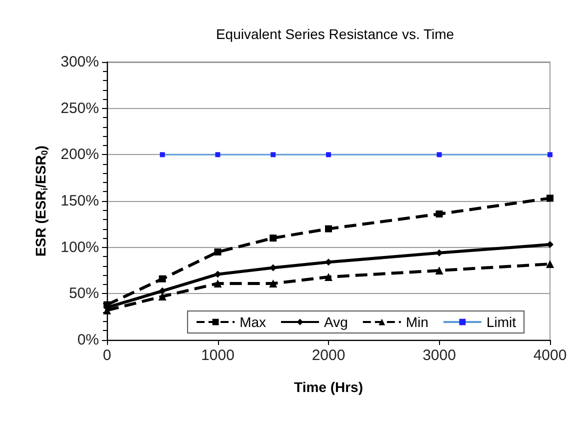 The height and width of the screenshot is (436, 576). What do you see at coordinates (329, 355) in the screenshot?
I see `x-tick-label: 2000` at bounding box center [329, 355].